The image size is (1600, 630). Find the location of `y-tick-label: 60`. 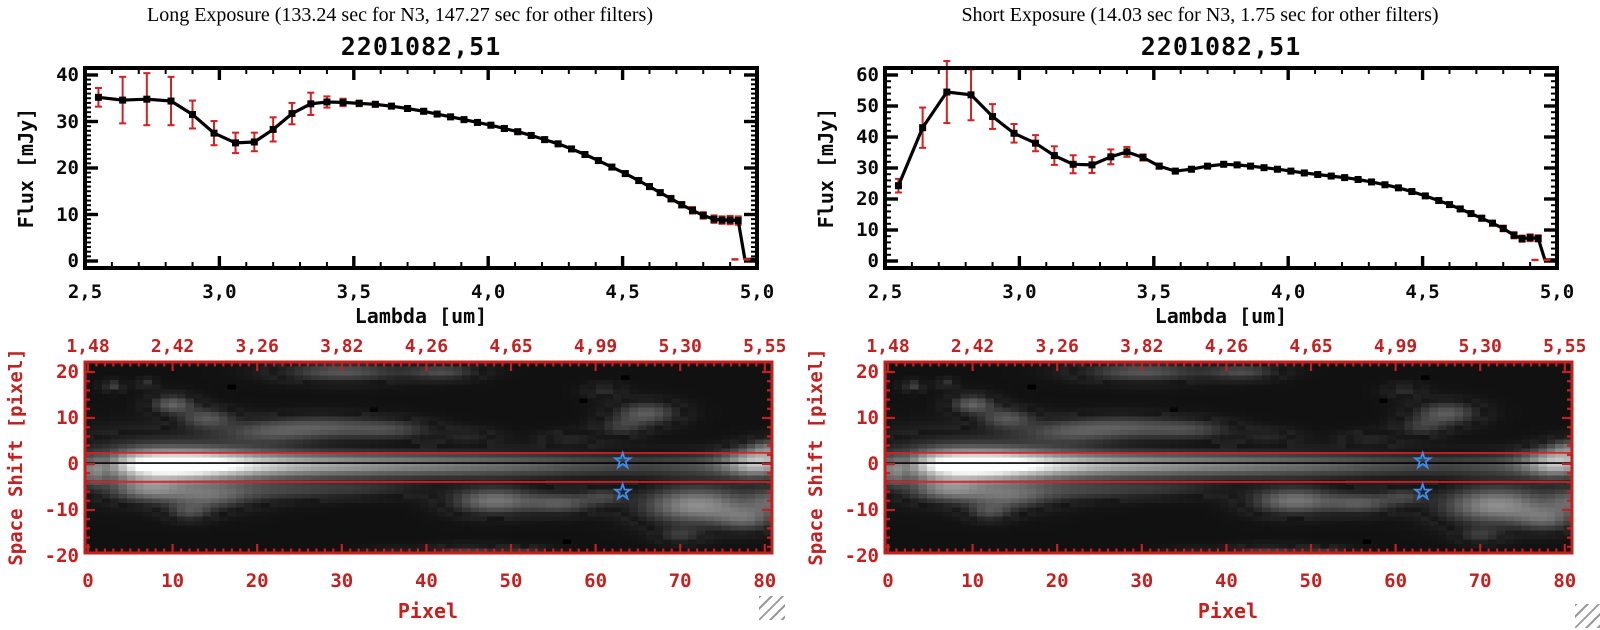

y-tick-label: 60 is located at coordinates (867, 75).